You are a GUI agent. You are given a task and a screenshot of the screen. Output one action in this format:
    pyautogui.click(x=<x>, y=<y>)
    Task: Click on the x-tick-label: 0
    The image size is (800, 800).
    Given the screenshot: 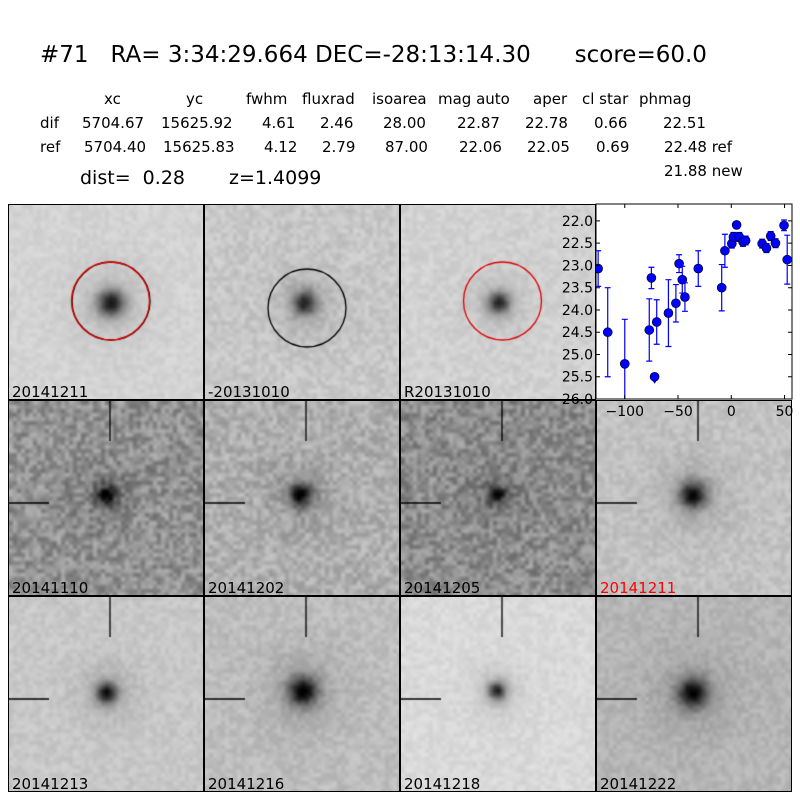 What is the action you would take?
    pyautogui.click(x=731, y=412)
    